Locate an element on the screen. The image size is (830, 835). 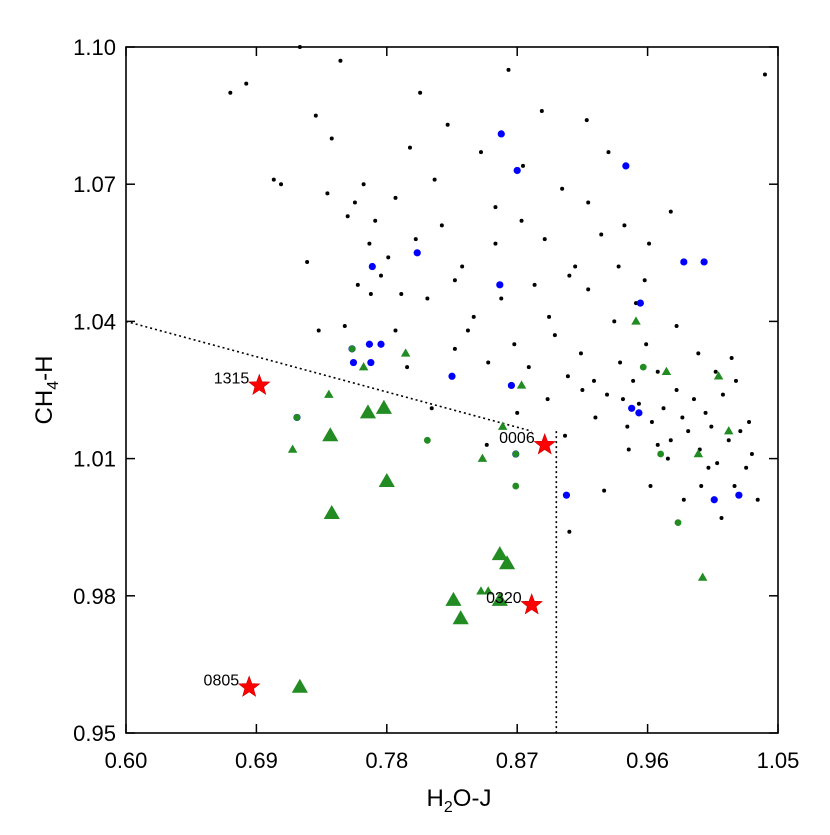
y-tick-label: 1.04 is located at coordinates (94, 321).